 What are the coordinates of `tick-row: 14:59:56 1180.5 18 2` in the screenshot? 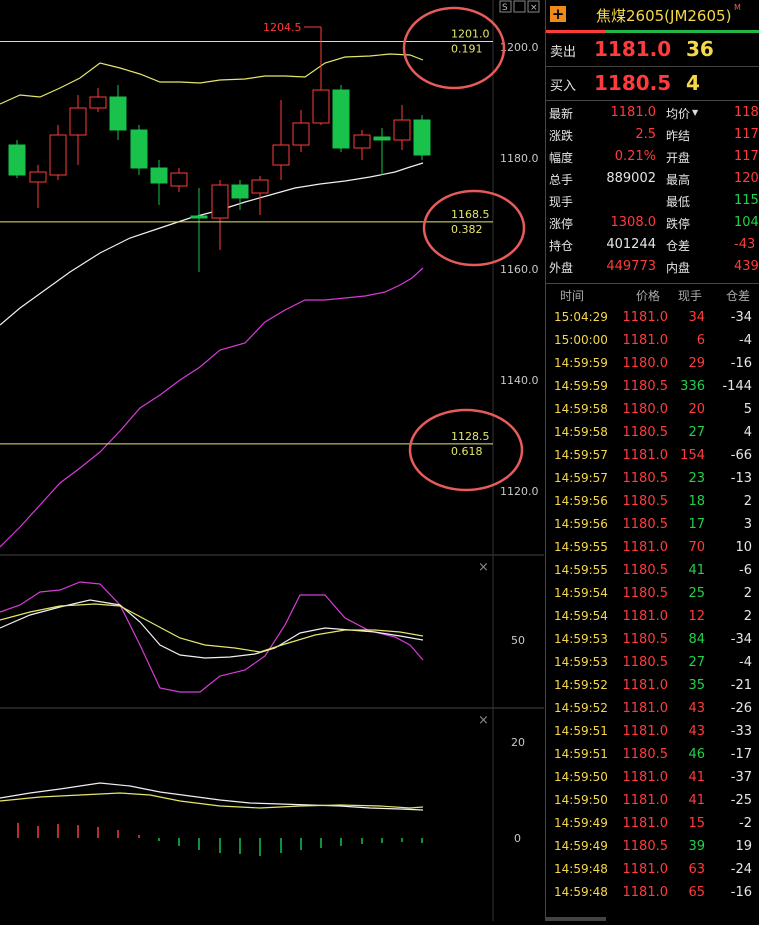 It's located at (652, 502).